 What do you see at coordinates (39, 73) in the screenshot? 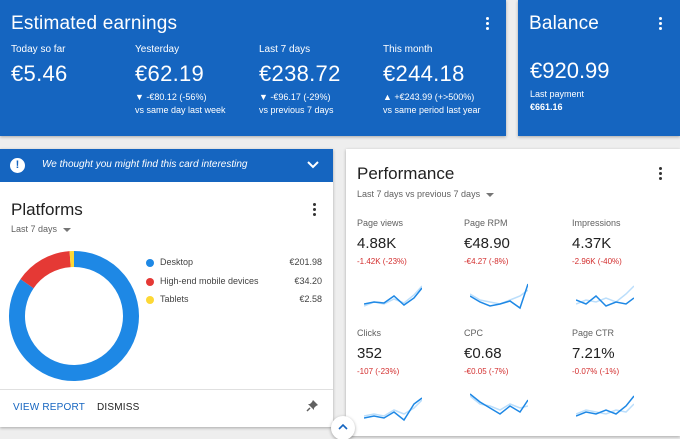
I see `metric-value: €5.46` at bounding box center [39, 73].